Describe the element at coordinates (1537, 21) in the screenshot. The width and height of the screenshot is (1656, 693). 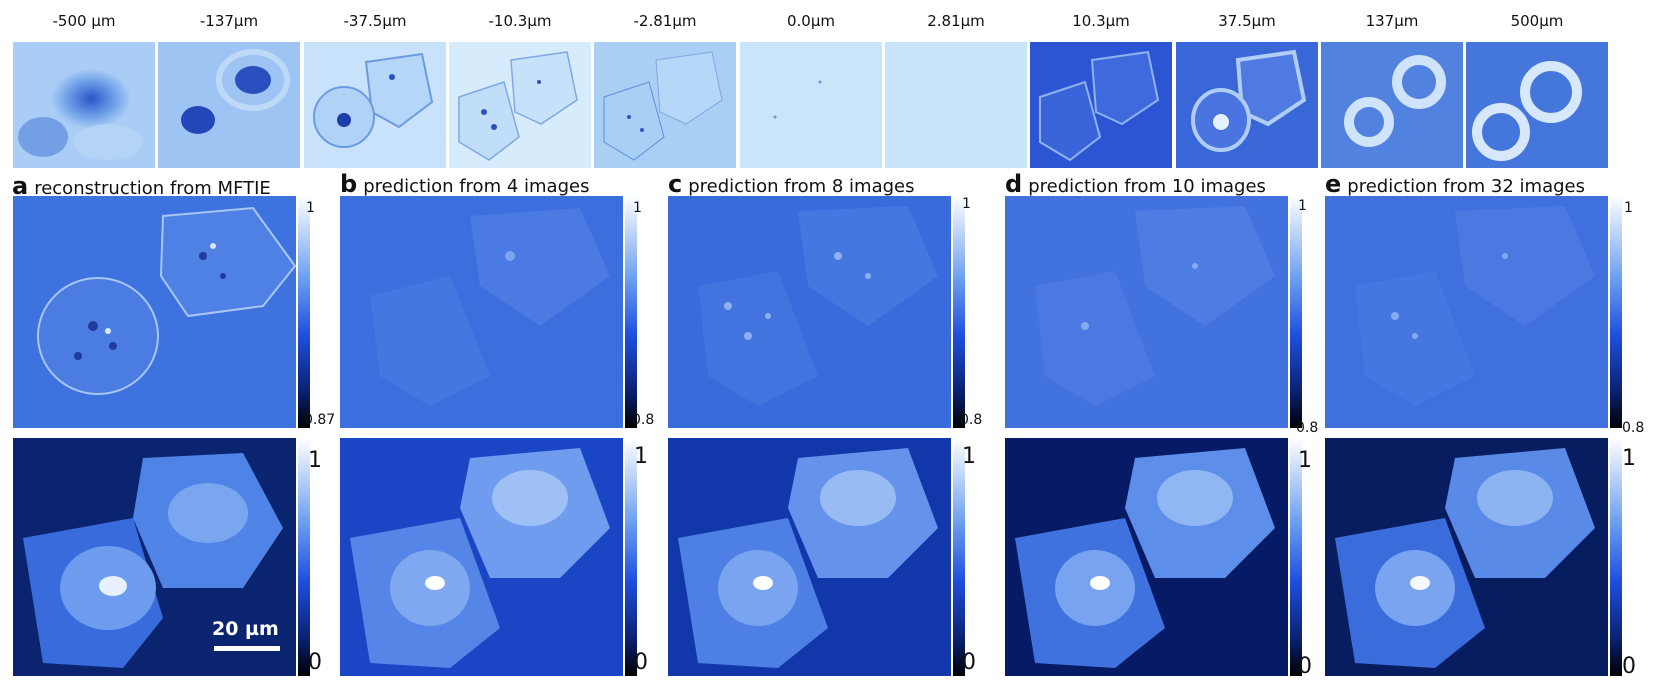
I see `defocus-label: 500µm` at that location.